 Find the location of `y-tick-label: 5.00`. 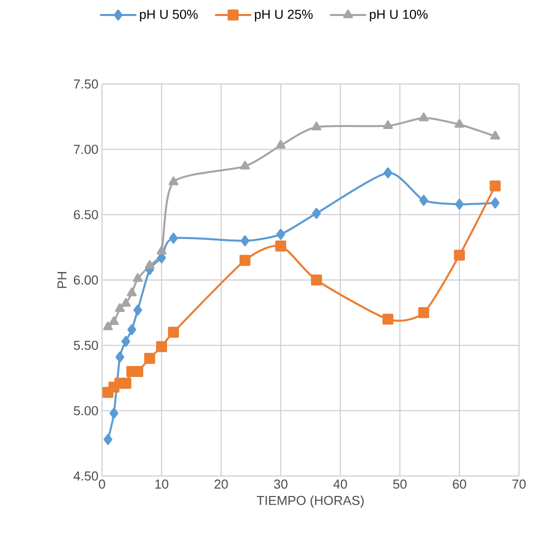

y-tick-label: 5.00 is located at coordinates (86, 411).